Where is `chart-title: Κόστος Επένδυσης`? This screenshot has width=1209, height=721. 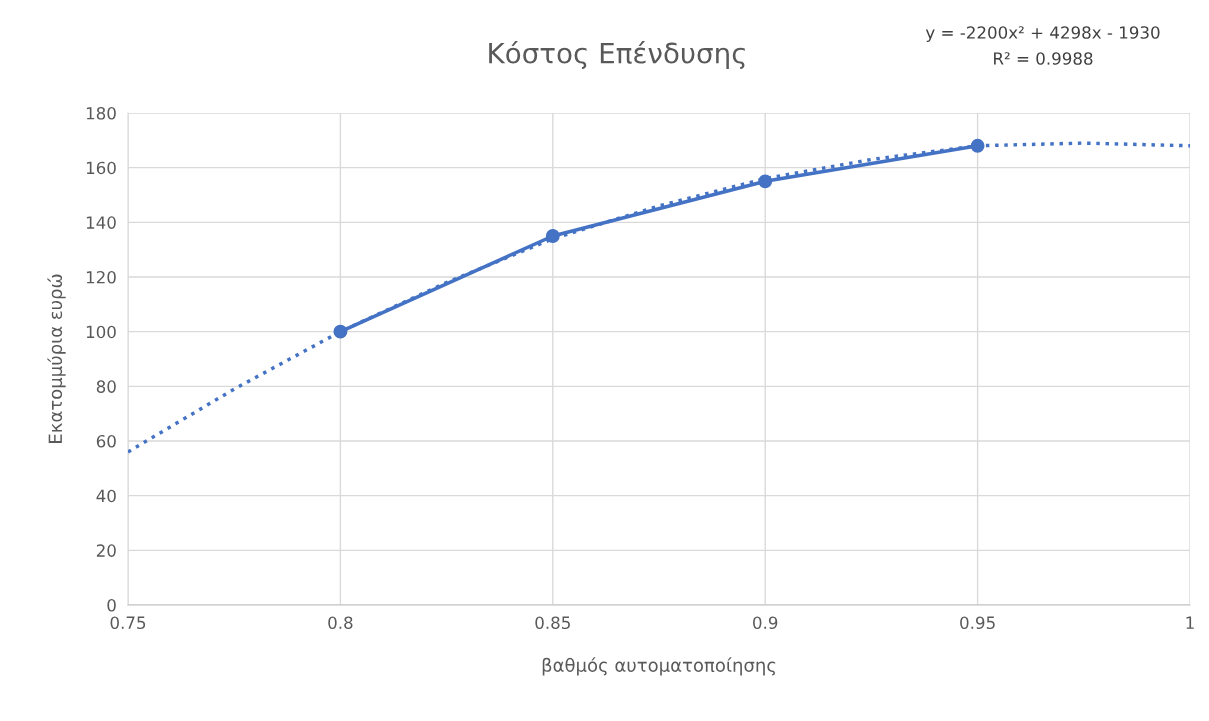
chart-title: Κόστος Επένδυσης is located at coordinates (617, 55).